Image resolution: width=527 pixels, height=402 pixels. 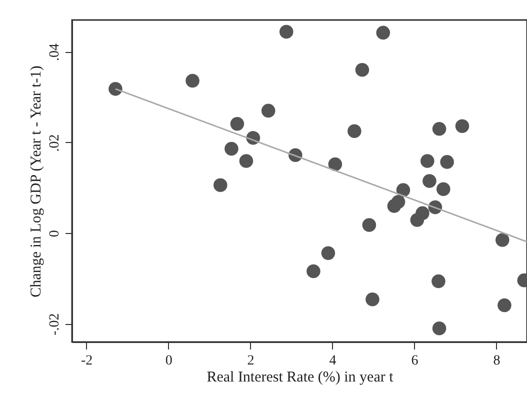 What do you see at coordinates (414, 361) in the screenshot?
I see `x-tick-label: 6` at bounding box center [414, 361].